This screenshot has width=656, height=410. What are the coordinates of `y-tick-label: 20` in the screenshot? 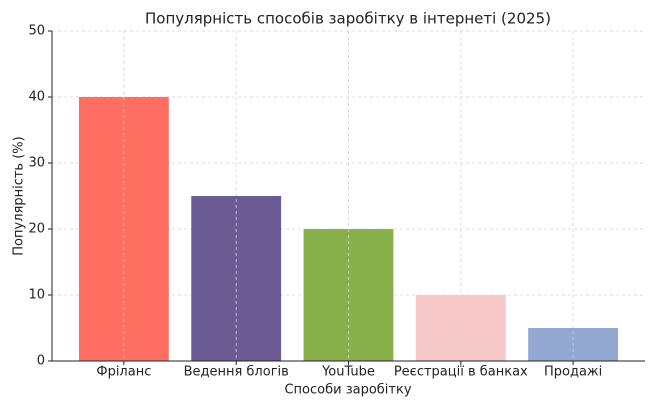 It's located at (36, 229).